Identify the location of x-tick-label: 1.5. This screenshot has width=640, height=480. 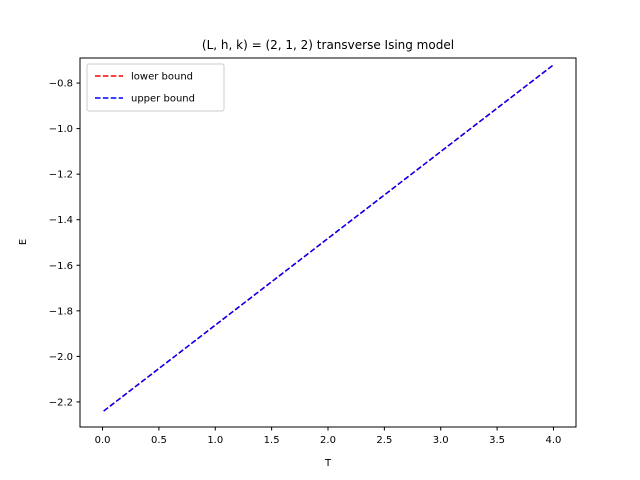
(272, 440).